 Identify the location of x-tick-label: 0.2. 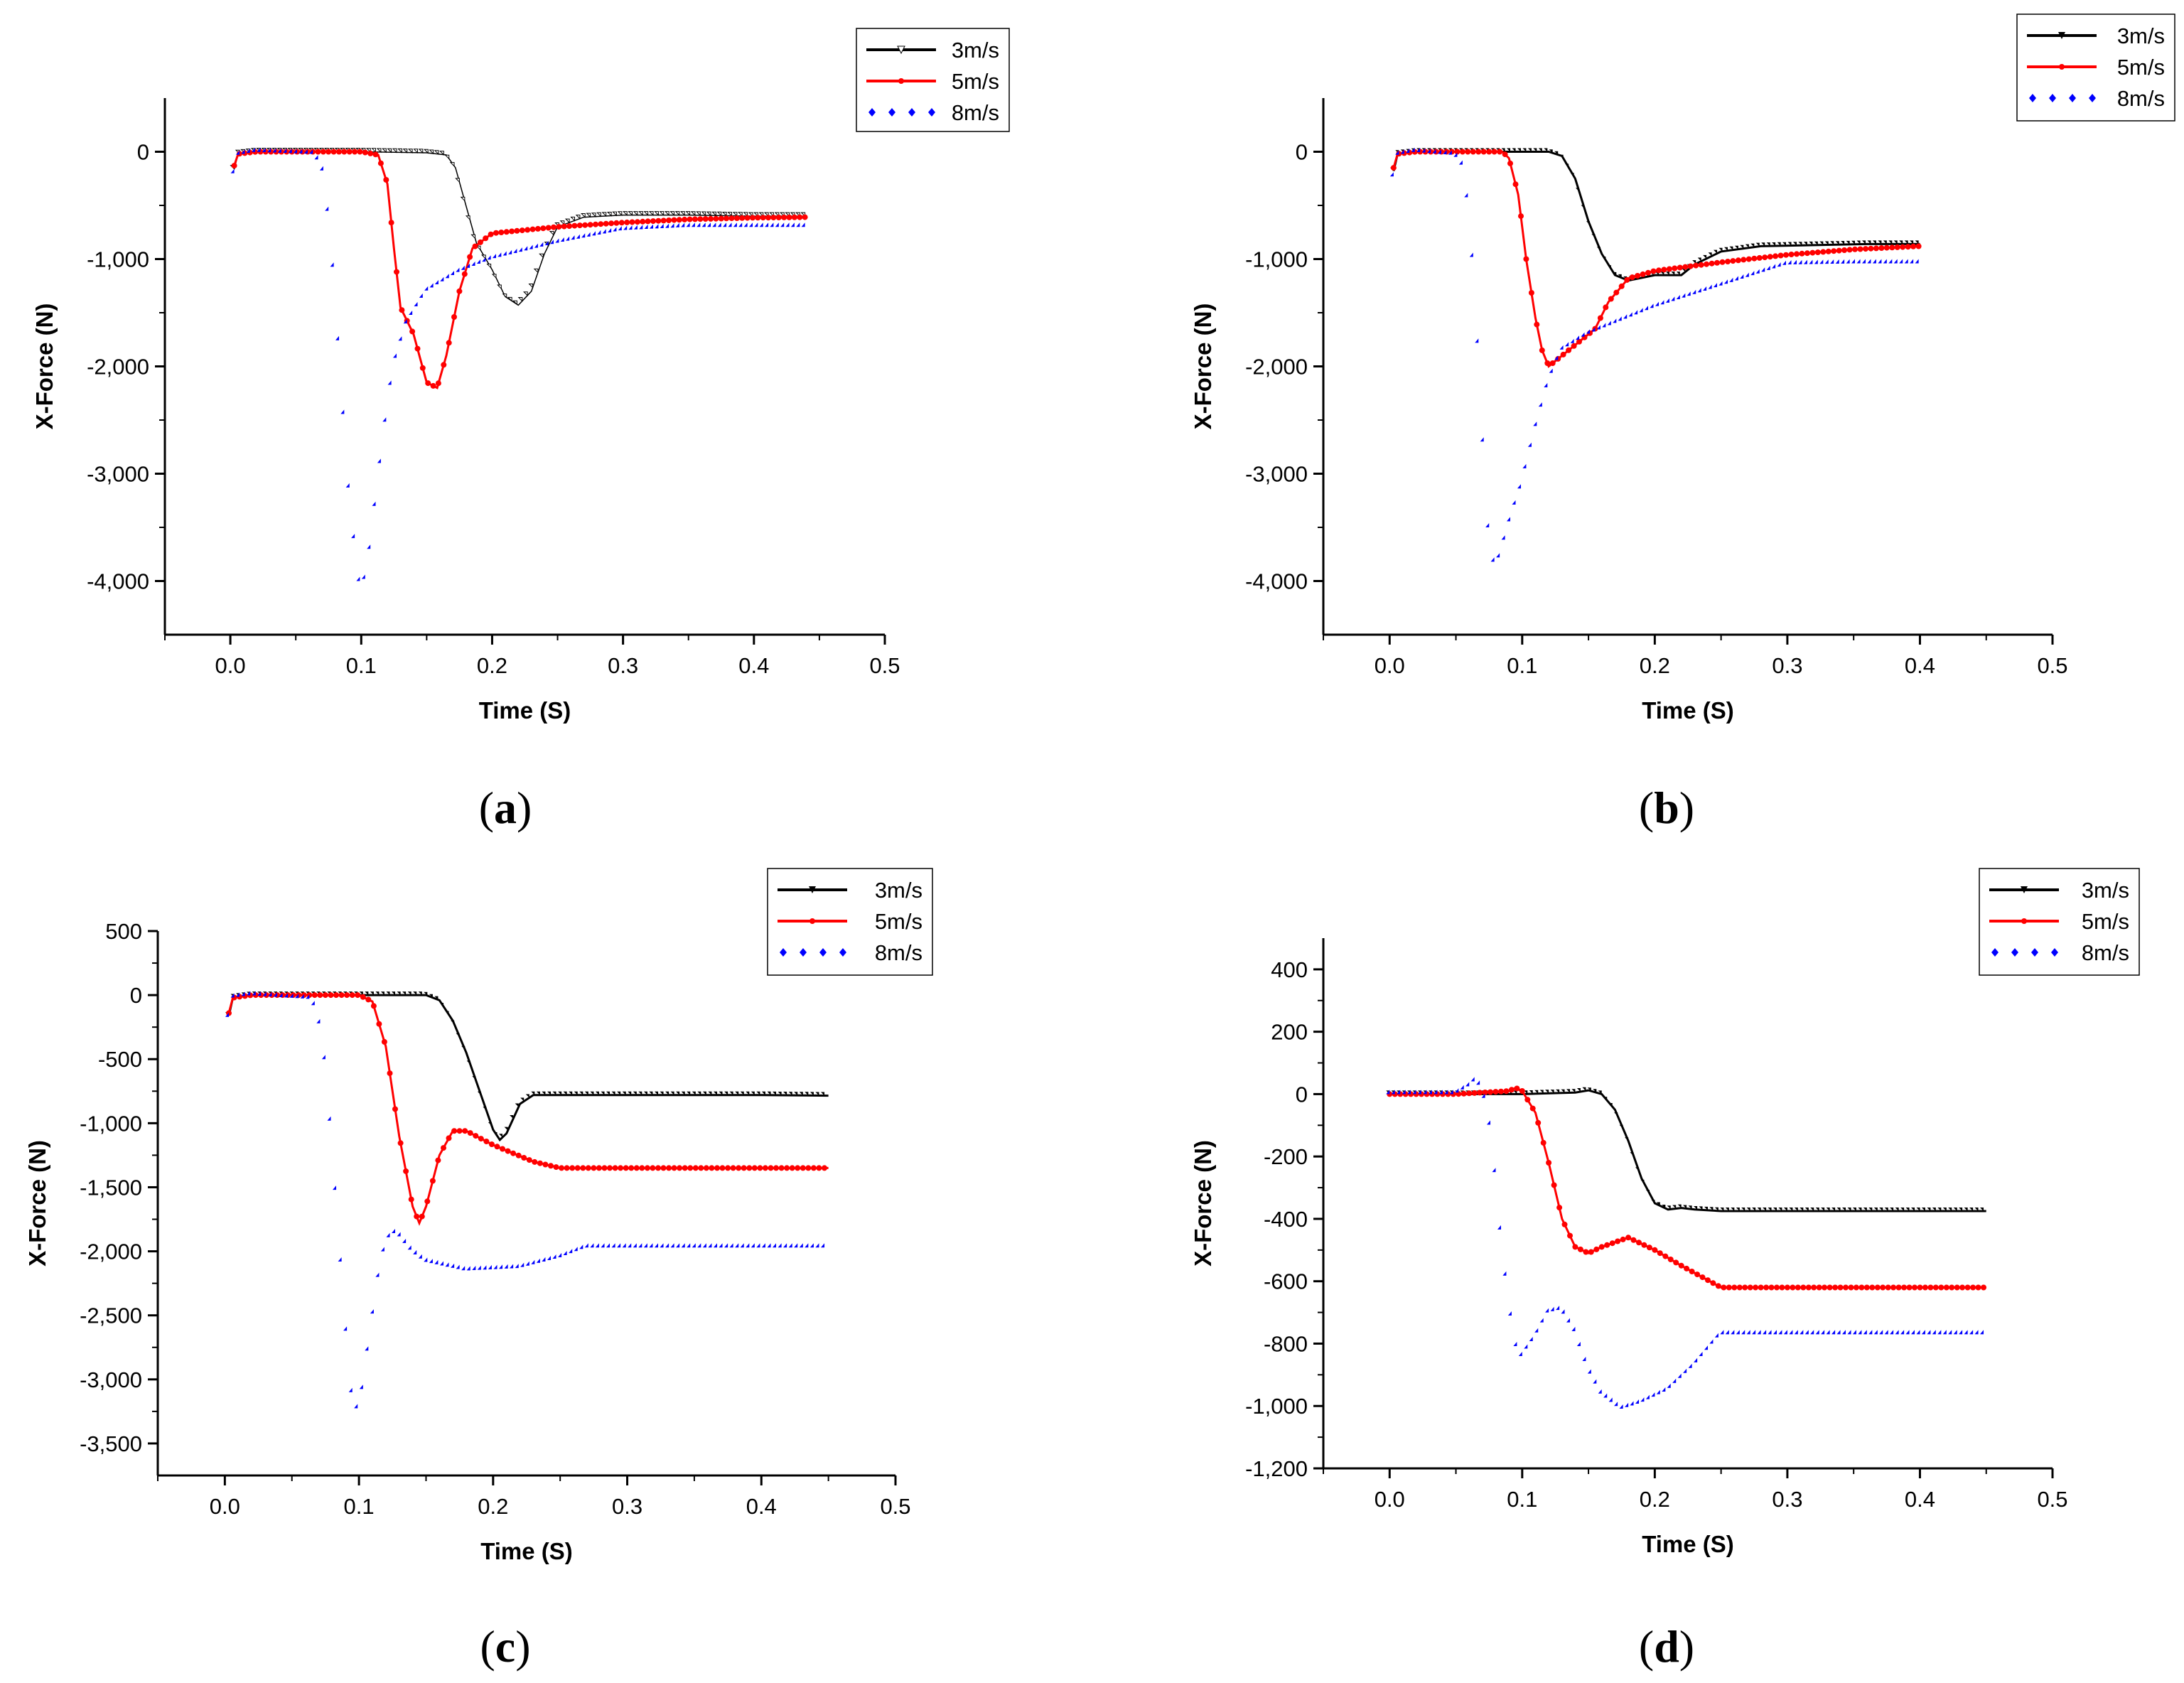
(1655, 1499).